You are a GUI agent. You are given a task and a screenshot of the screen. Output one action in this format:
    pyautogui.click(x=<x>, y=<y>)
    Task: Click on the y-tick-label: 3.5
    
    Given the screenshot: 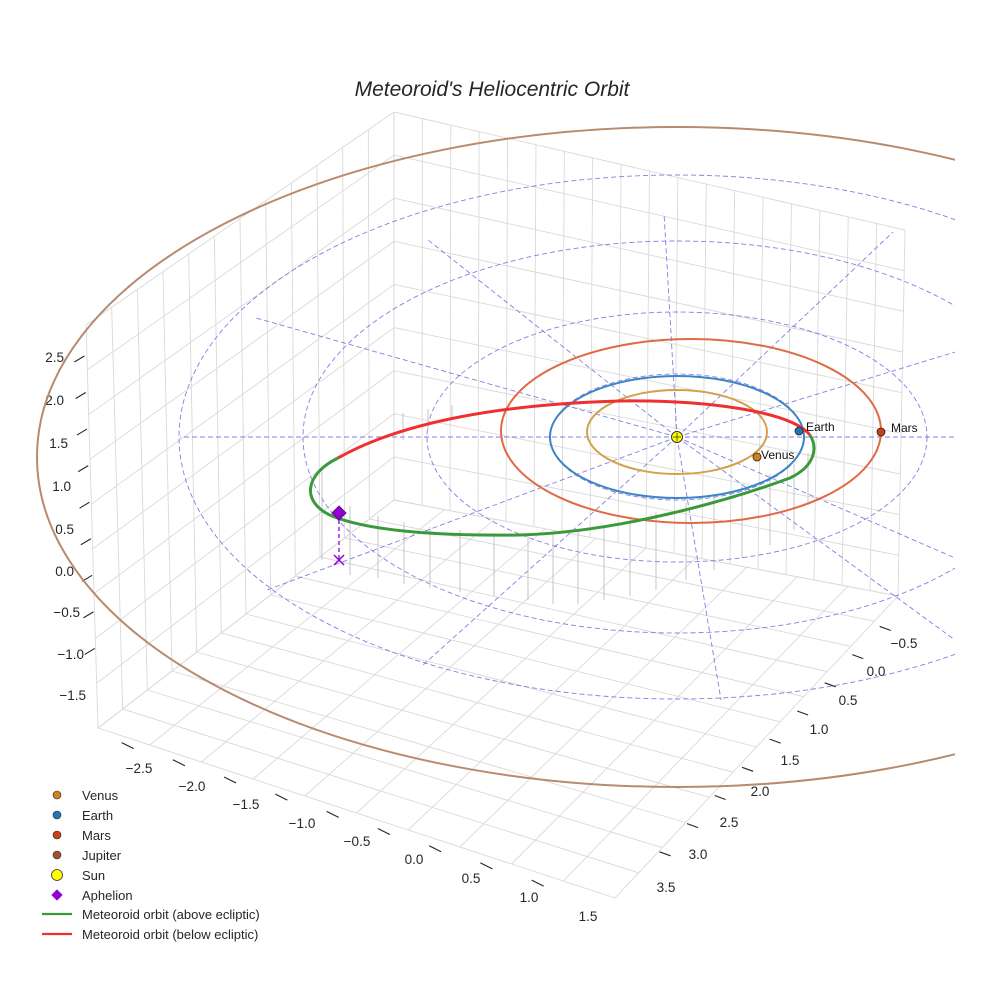 What is the action you would take?
    pyautogui.click(x=666, y=887)
    